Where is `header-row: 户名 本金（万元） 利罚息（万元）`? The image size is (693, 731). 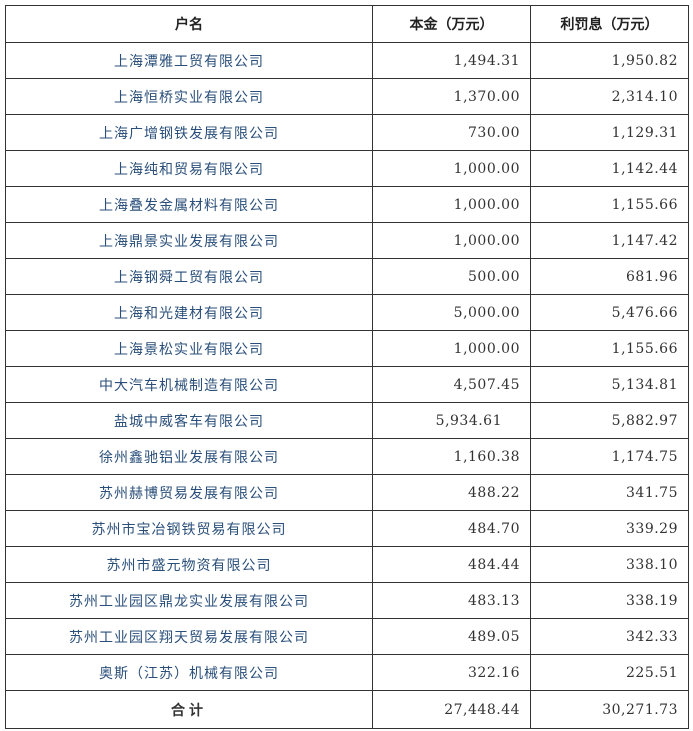 header-row: 户名 本金（万元） 利罚息（万元） is located at coordinates (347, 24).